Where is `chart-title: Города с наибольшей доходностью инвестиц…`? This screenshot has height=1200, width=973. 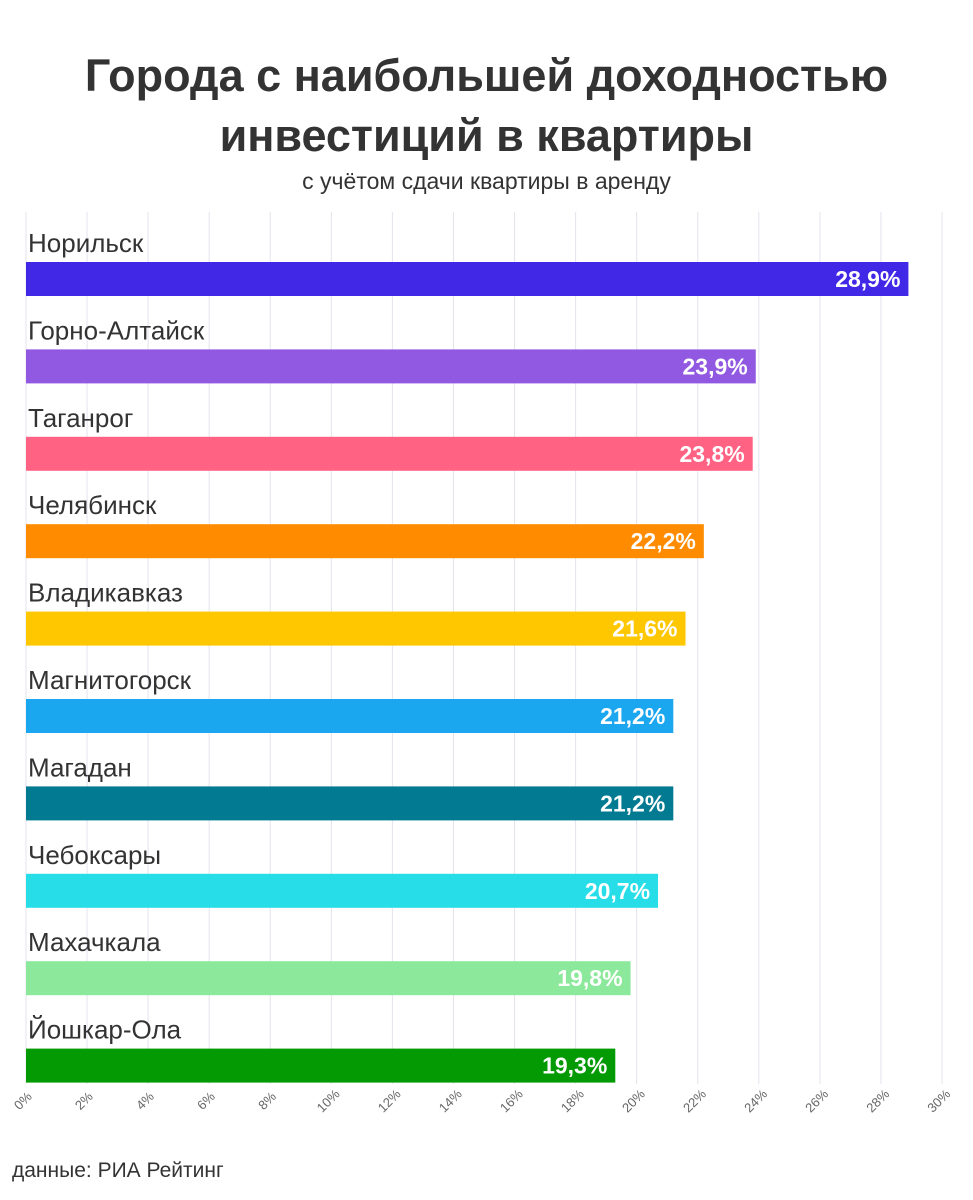
chart-title: Города с наибольшей доходностью инвестиц… is located at coordinates (486, 105).